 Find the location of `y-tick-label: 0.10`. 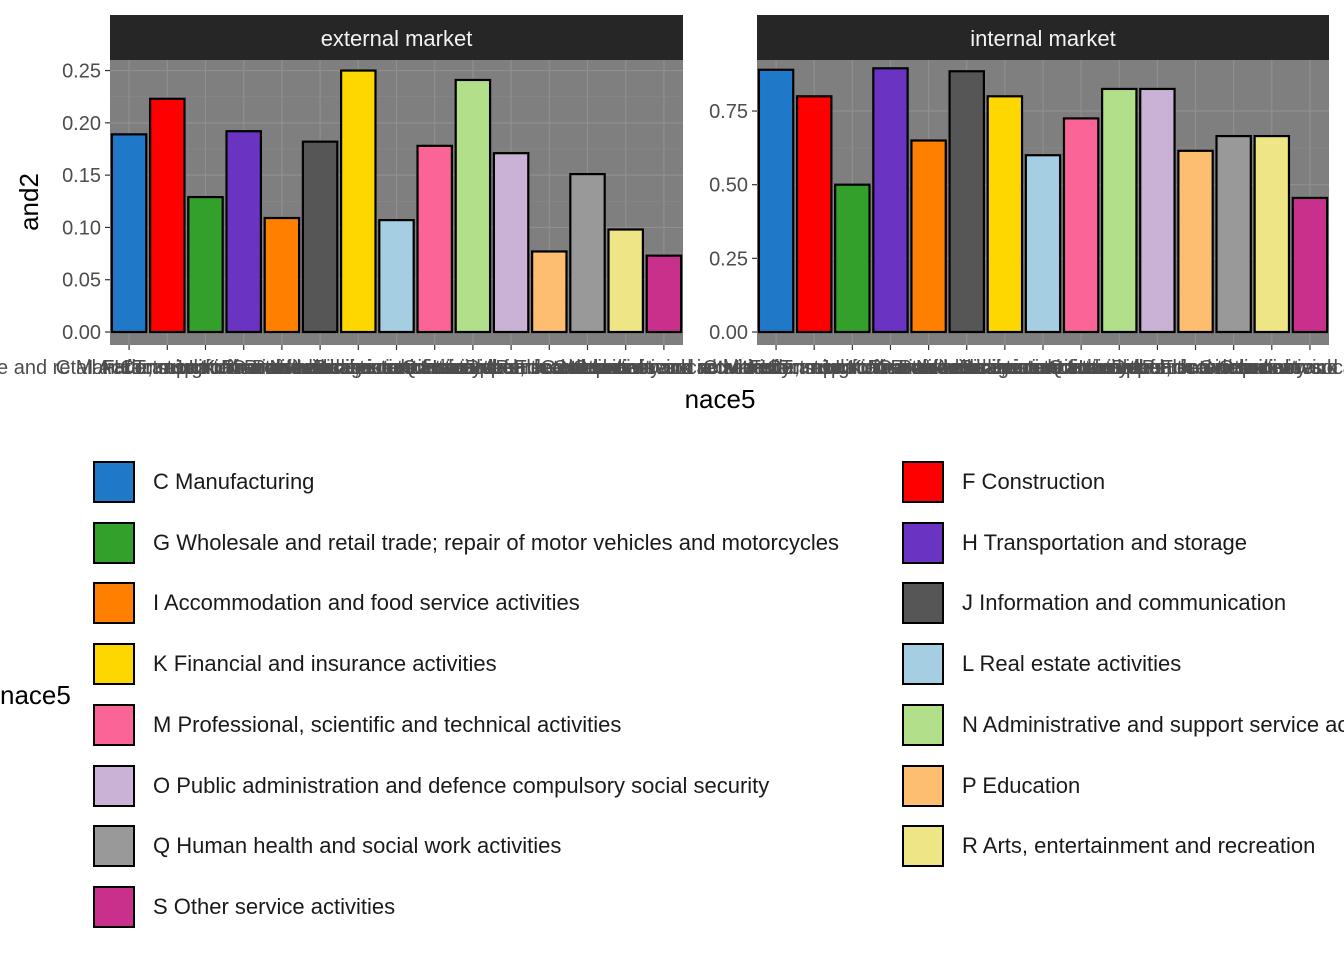

y-tick-label: 0.10 is located at coordinates (81, 228).